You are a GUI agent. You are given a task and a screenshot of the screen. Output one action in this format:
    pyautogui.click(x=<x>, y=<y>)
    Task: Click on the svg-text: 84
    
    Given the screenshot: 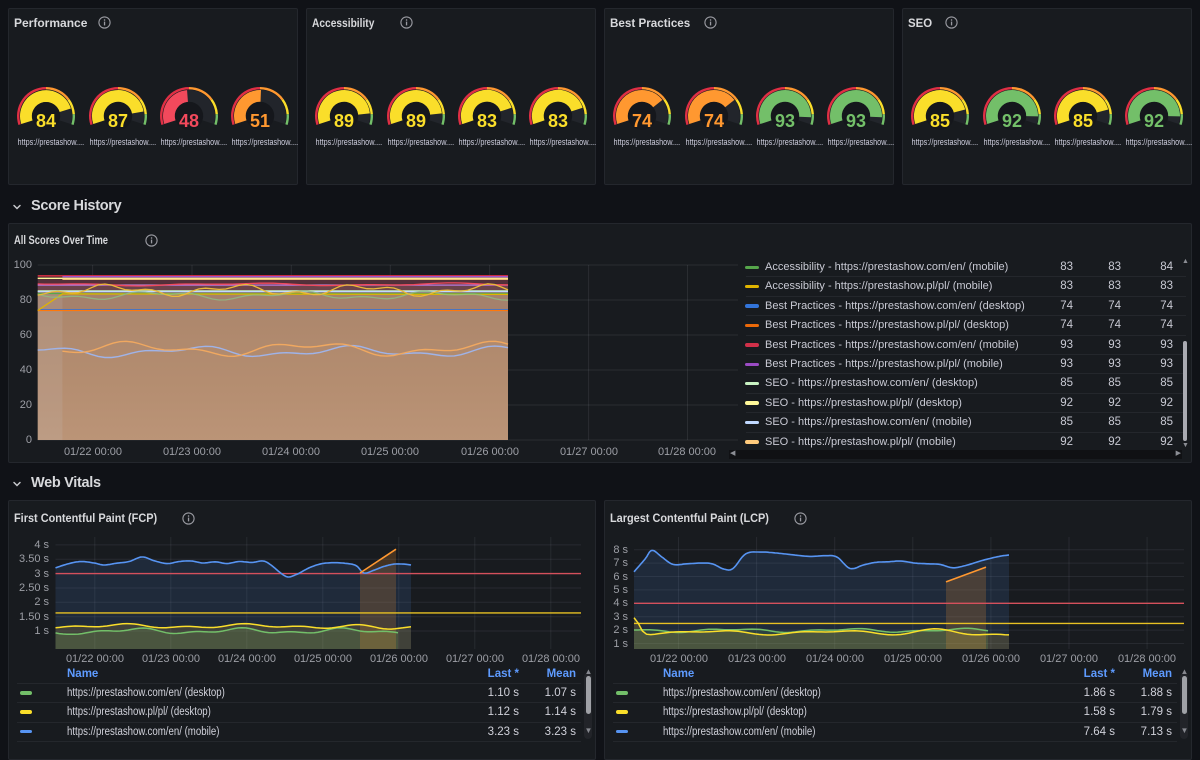 What is the action you would take?
    pyautogui.click(x=46, y=121)
    